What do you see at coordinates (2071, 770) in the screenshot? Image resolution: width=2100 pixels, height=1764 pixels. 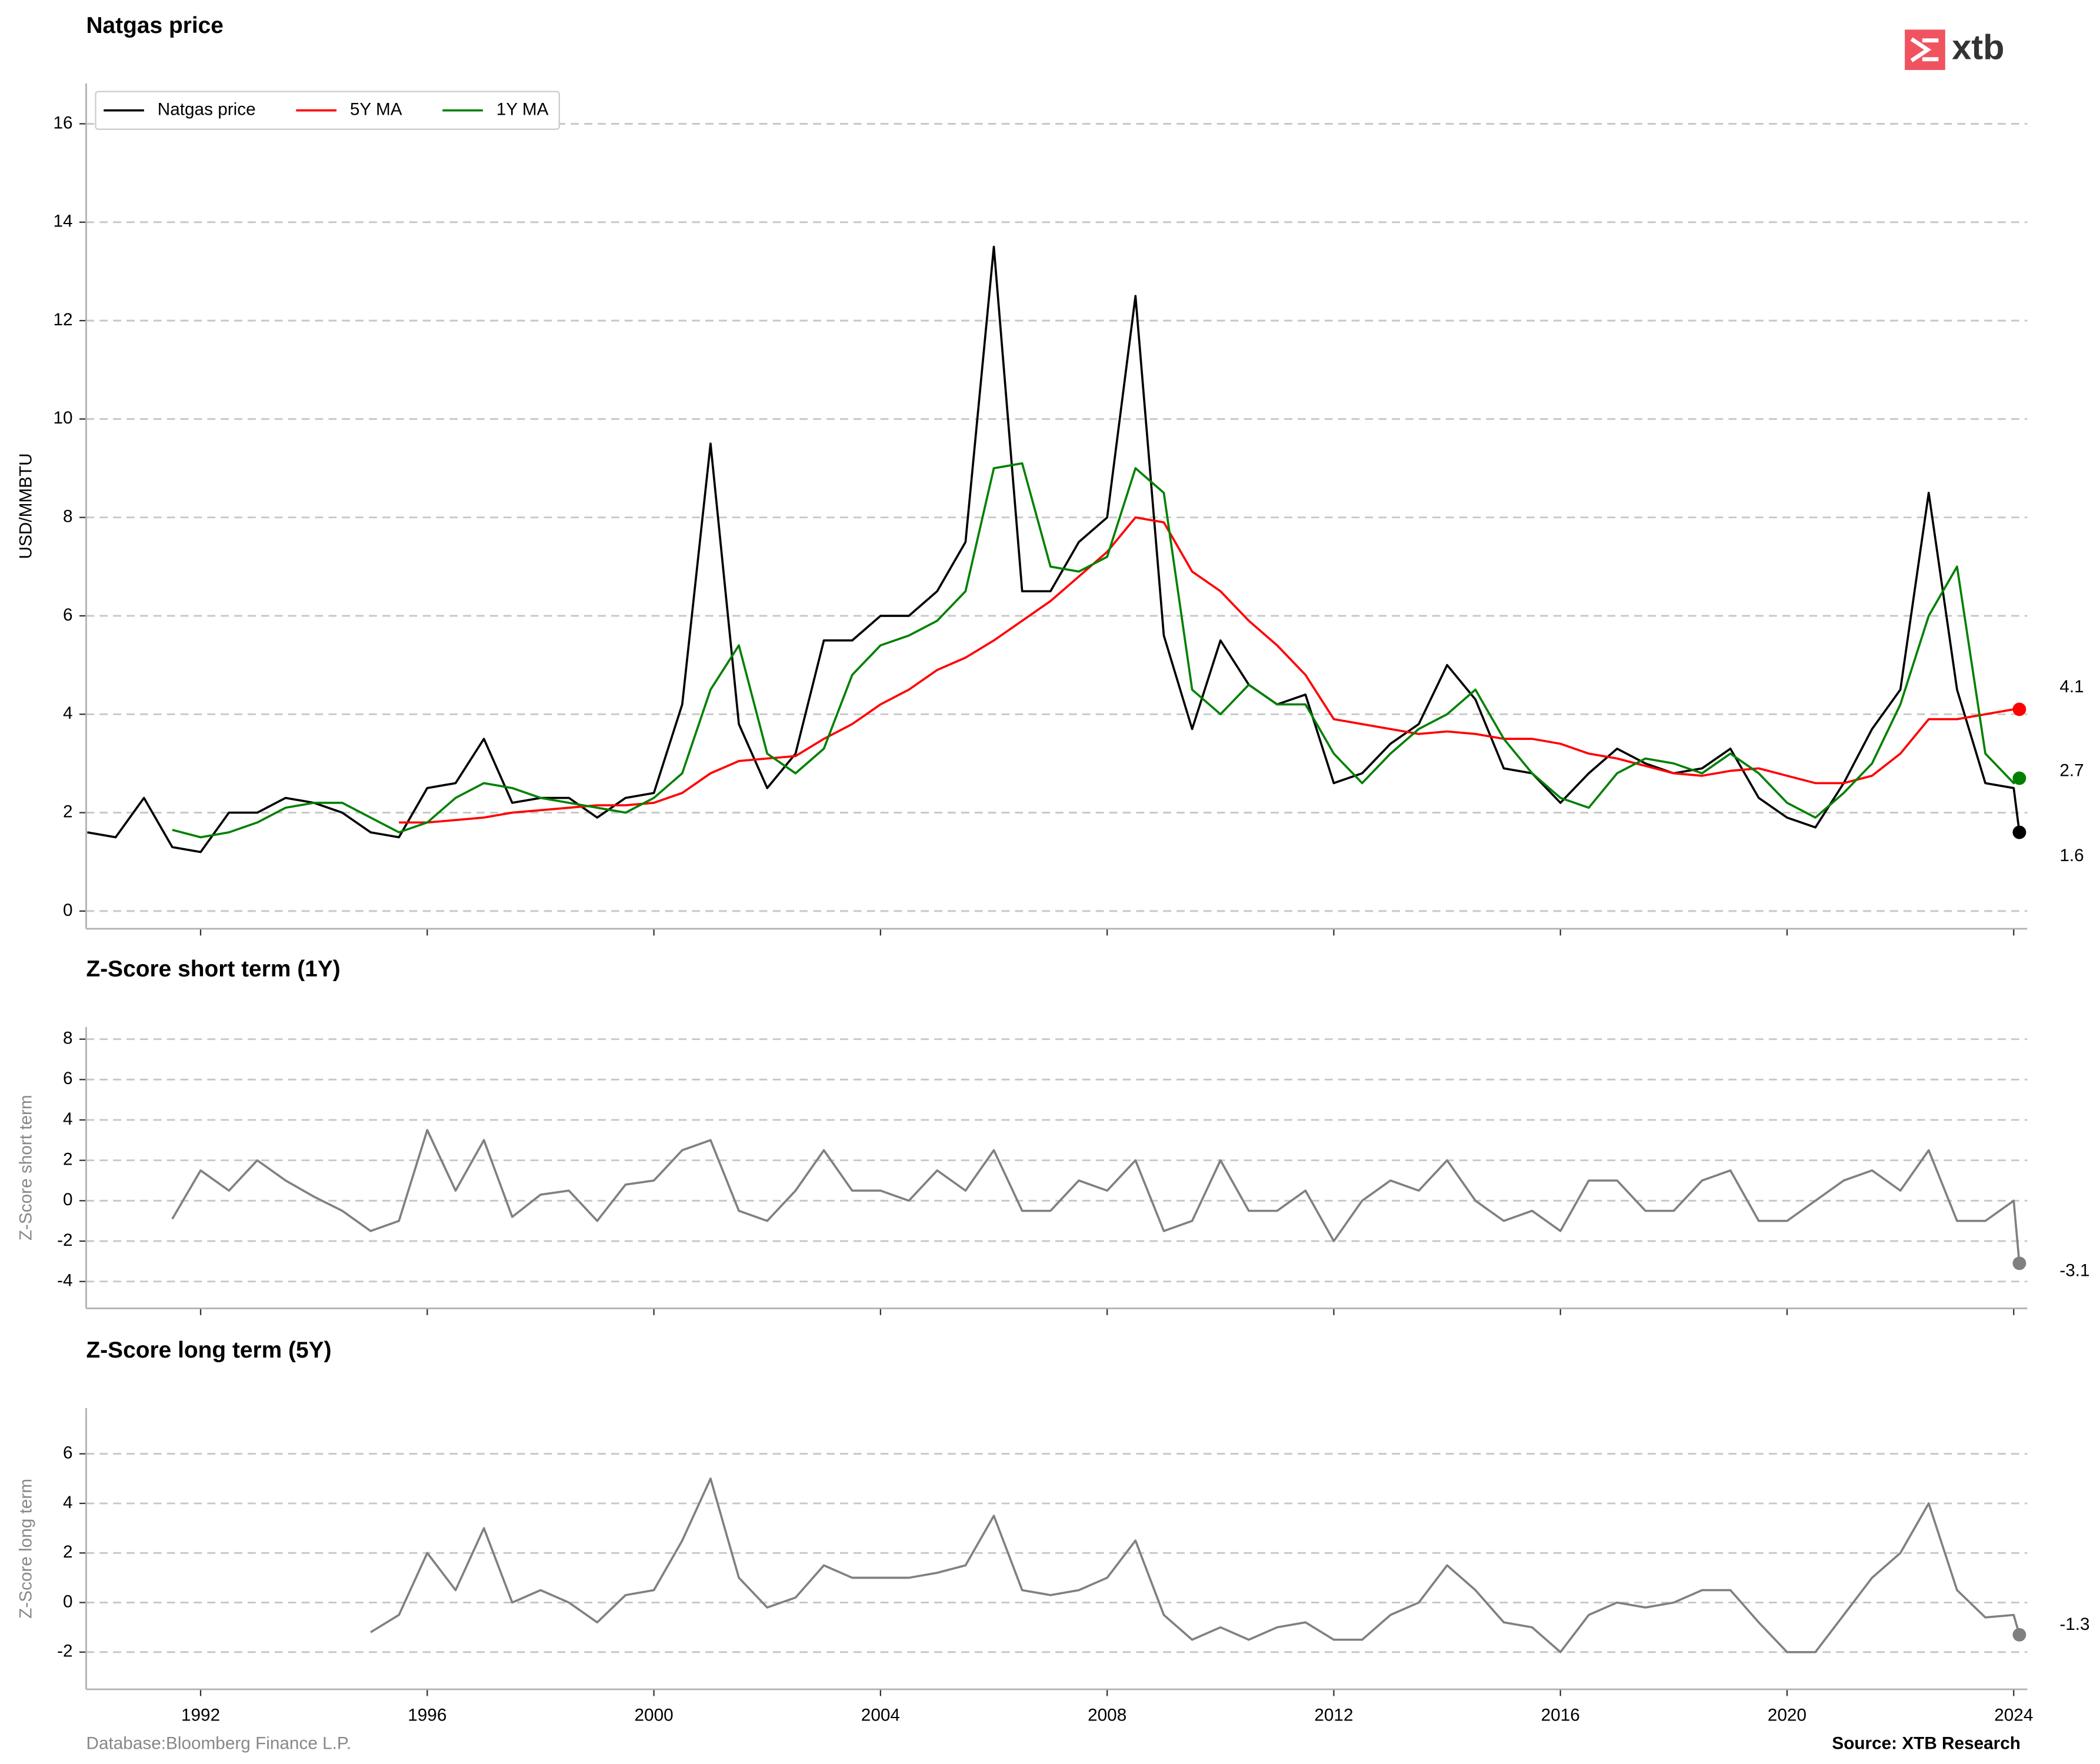 I see `end-label: 2.7` at bounding box center [2071, 770].